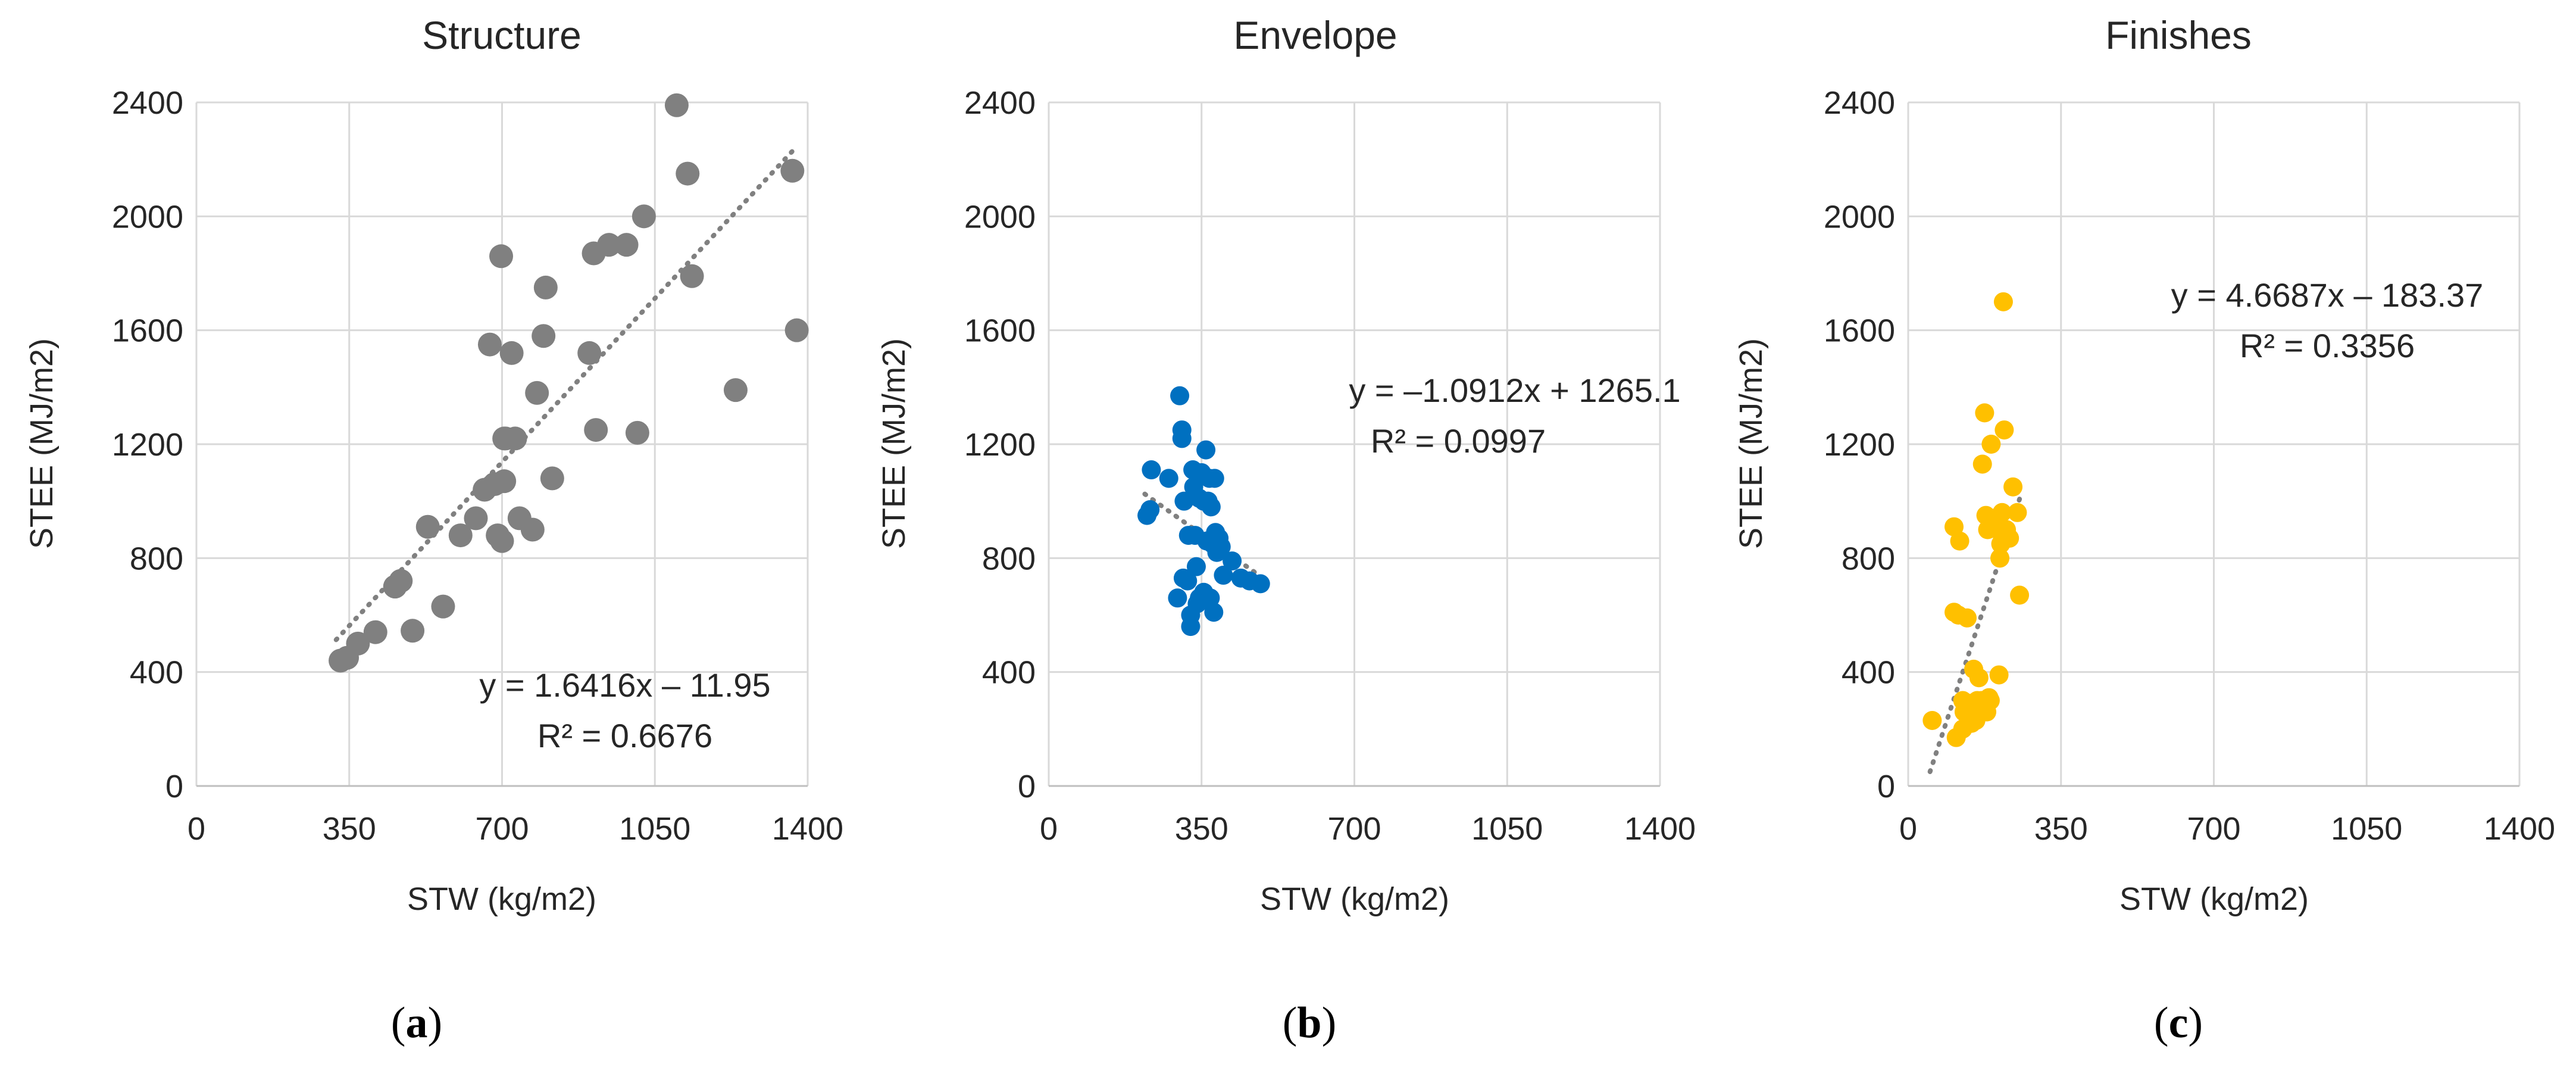 The image size is (2576, 1070). Describe the element at coordinates (2213, 829) in the screenshot. I see `x-tick-label: 700` at that location.